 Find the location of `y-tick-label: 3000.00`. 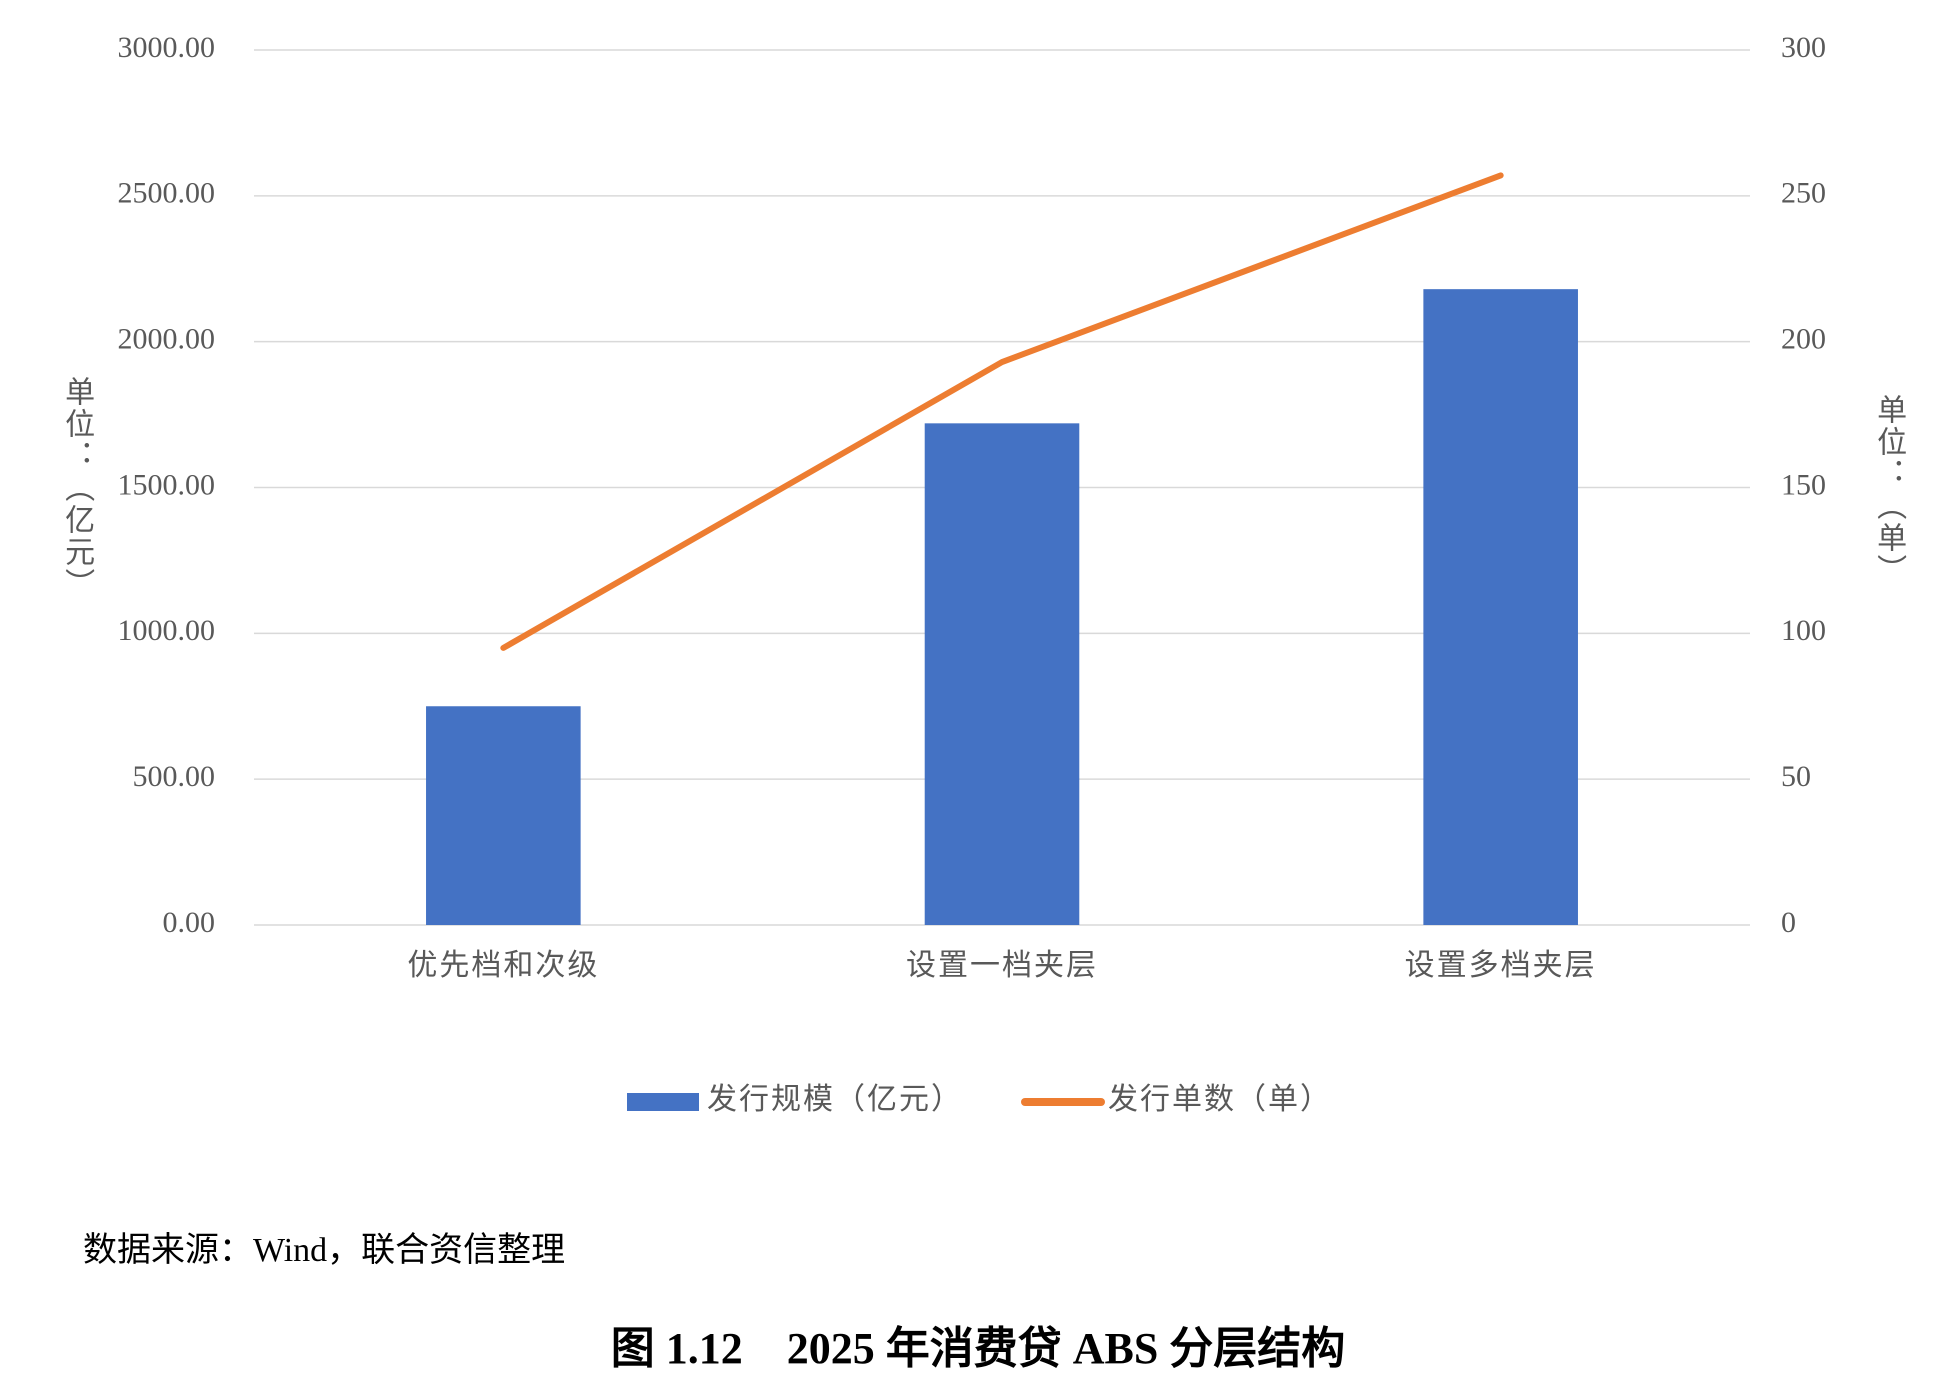

y-tick-label: 3000.00 is located at coordinates (167, 47).